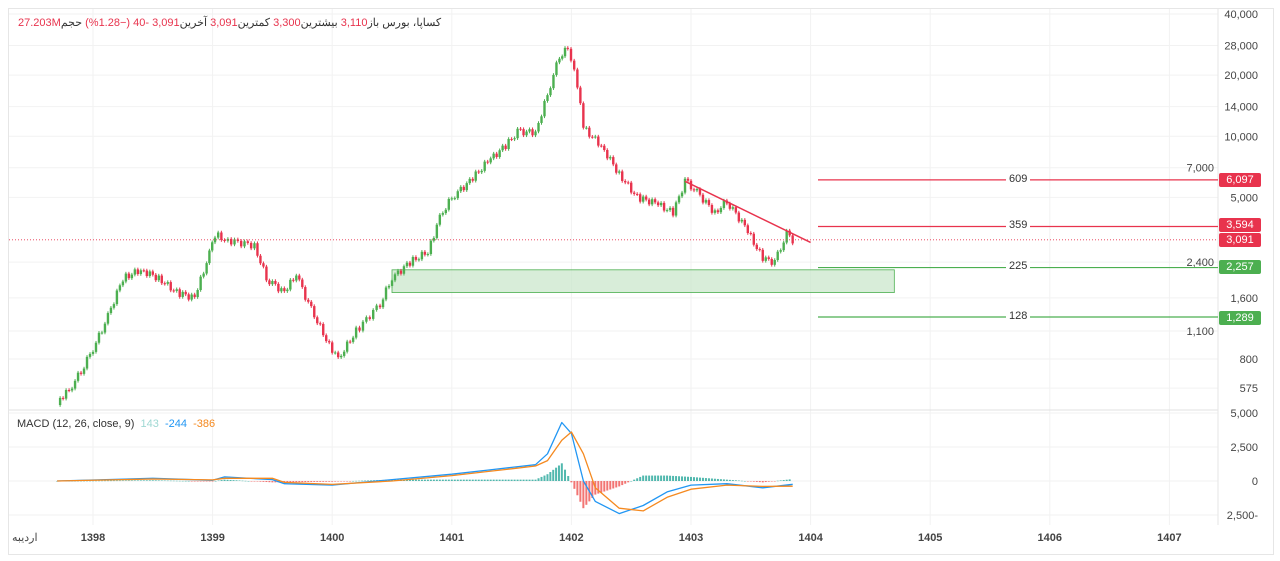  Describe the element at coordinates (204, 424) in the screenshot. I see `signal-value: -386` at that location.